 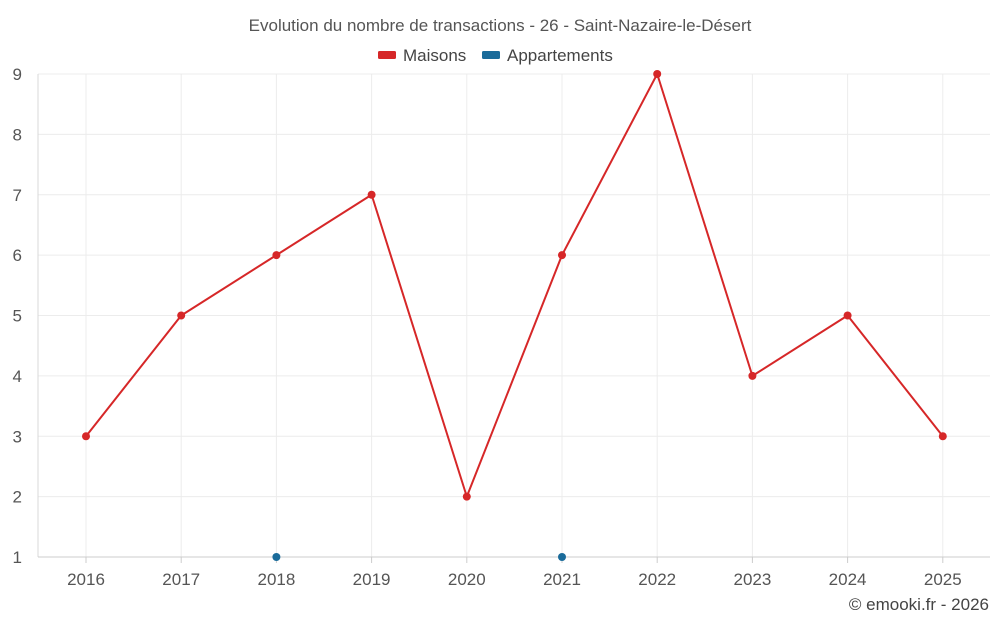 What do you see at coordinates (466, 496) in the screenshot?
I see `data-point-maisons-2020` at bounding box center [466, 496].